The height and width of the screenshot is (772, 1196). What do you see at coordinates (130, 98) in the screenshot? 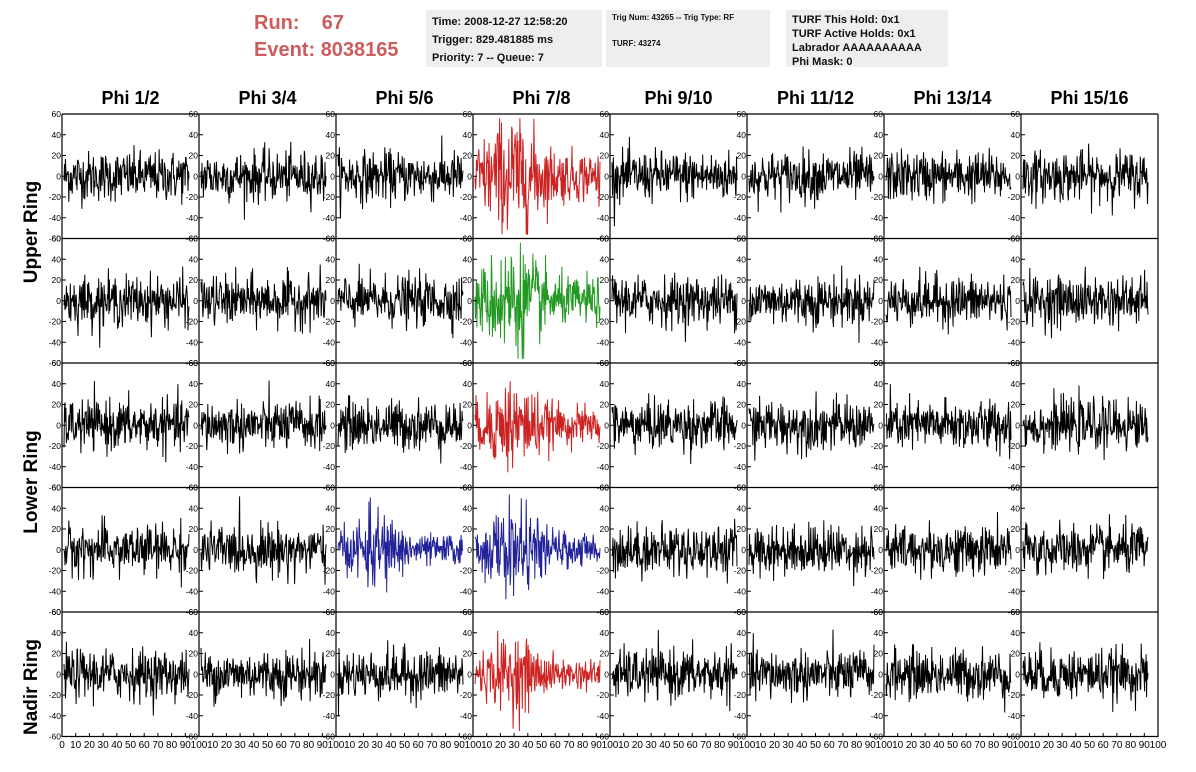
I see `column-title: Phi 1/2` at bounding box center [130, 98].